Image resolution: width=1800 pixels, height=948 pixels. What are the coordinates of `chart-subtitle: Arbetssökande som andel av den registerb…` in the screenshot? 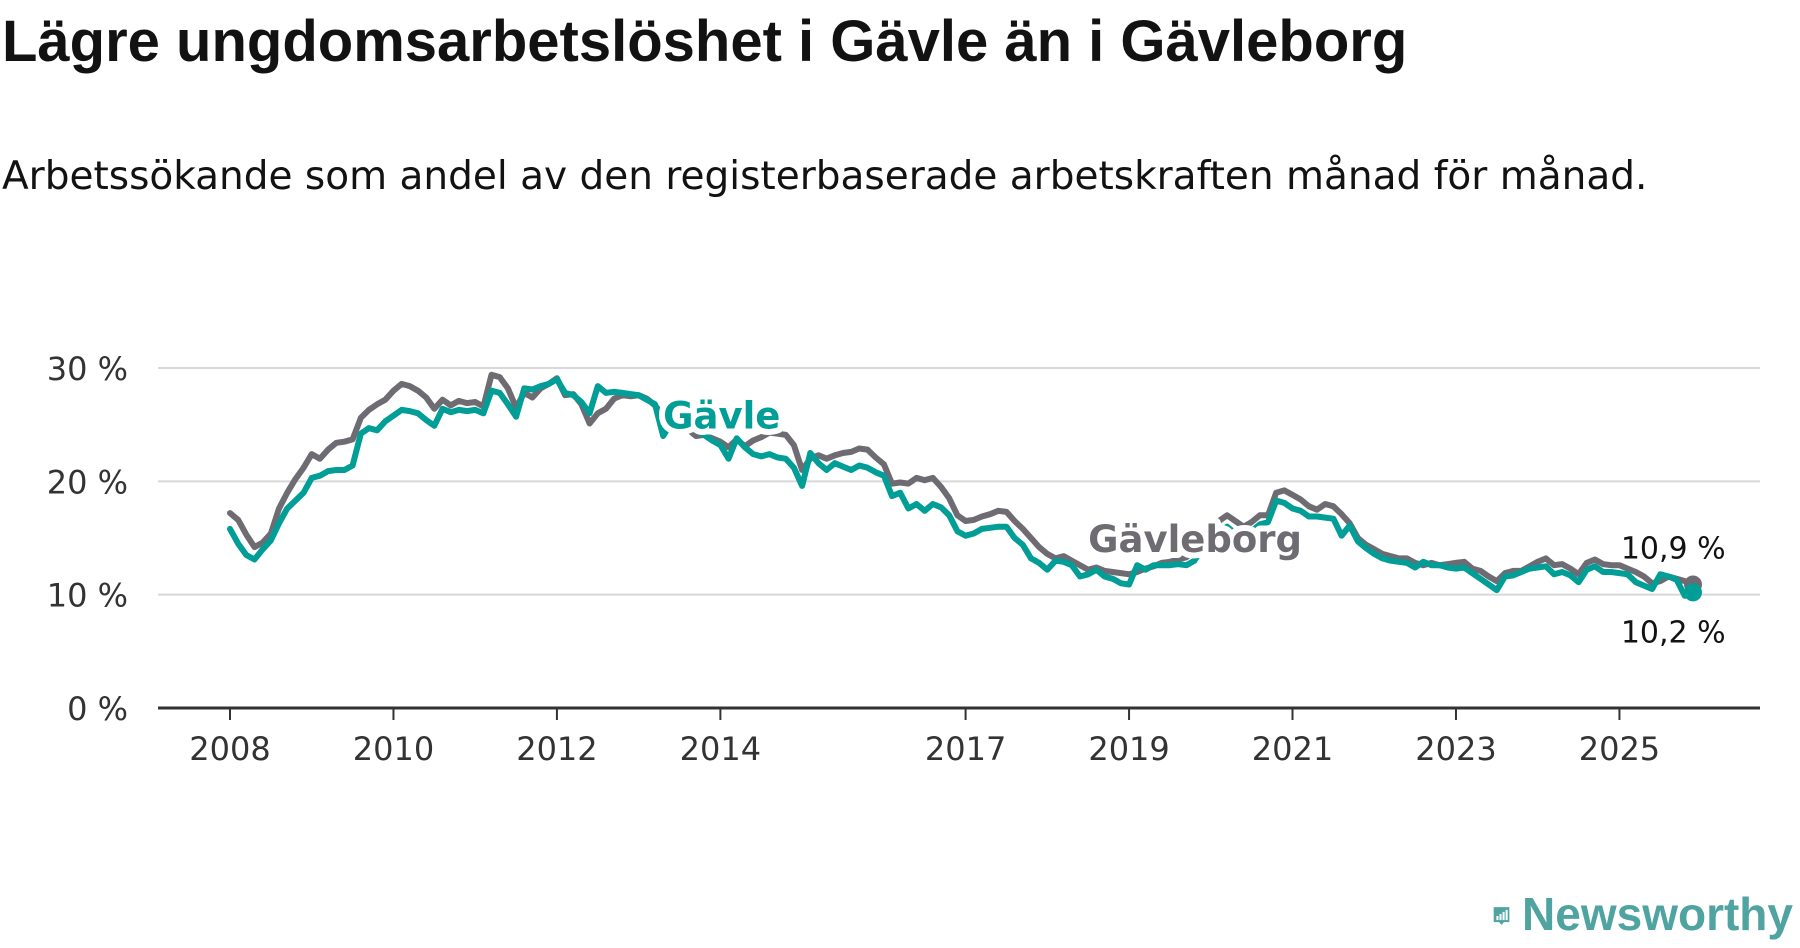 It's located at (825, 176).